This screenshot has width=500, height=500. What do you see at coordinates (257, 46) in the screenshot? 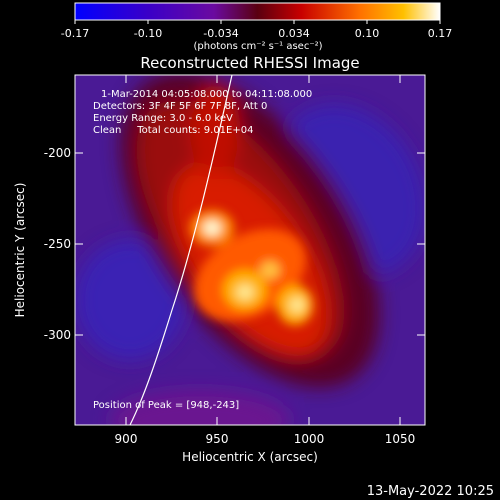
I see `colorbar-units: (photons cm⁻² s⁻¹ asec⁻²)` at bounding box center [257, 46].